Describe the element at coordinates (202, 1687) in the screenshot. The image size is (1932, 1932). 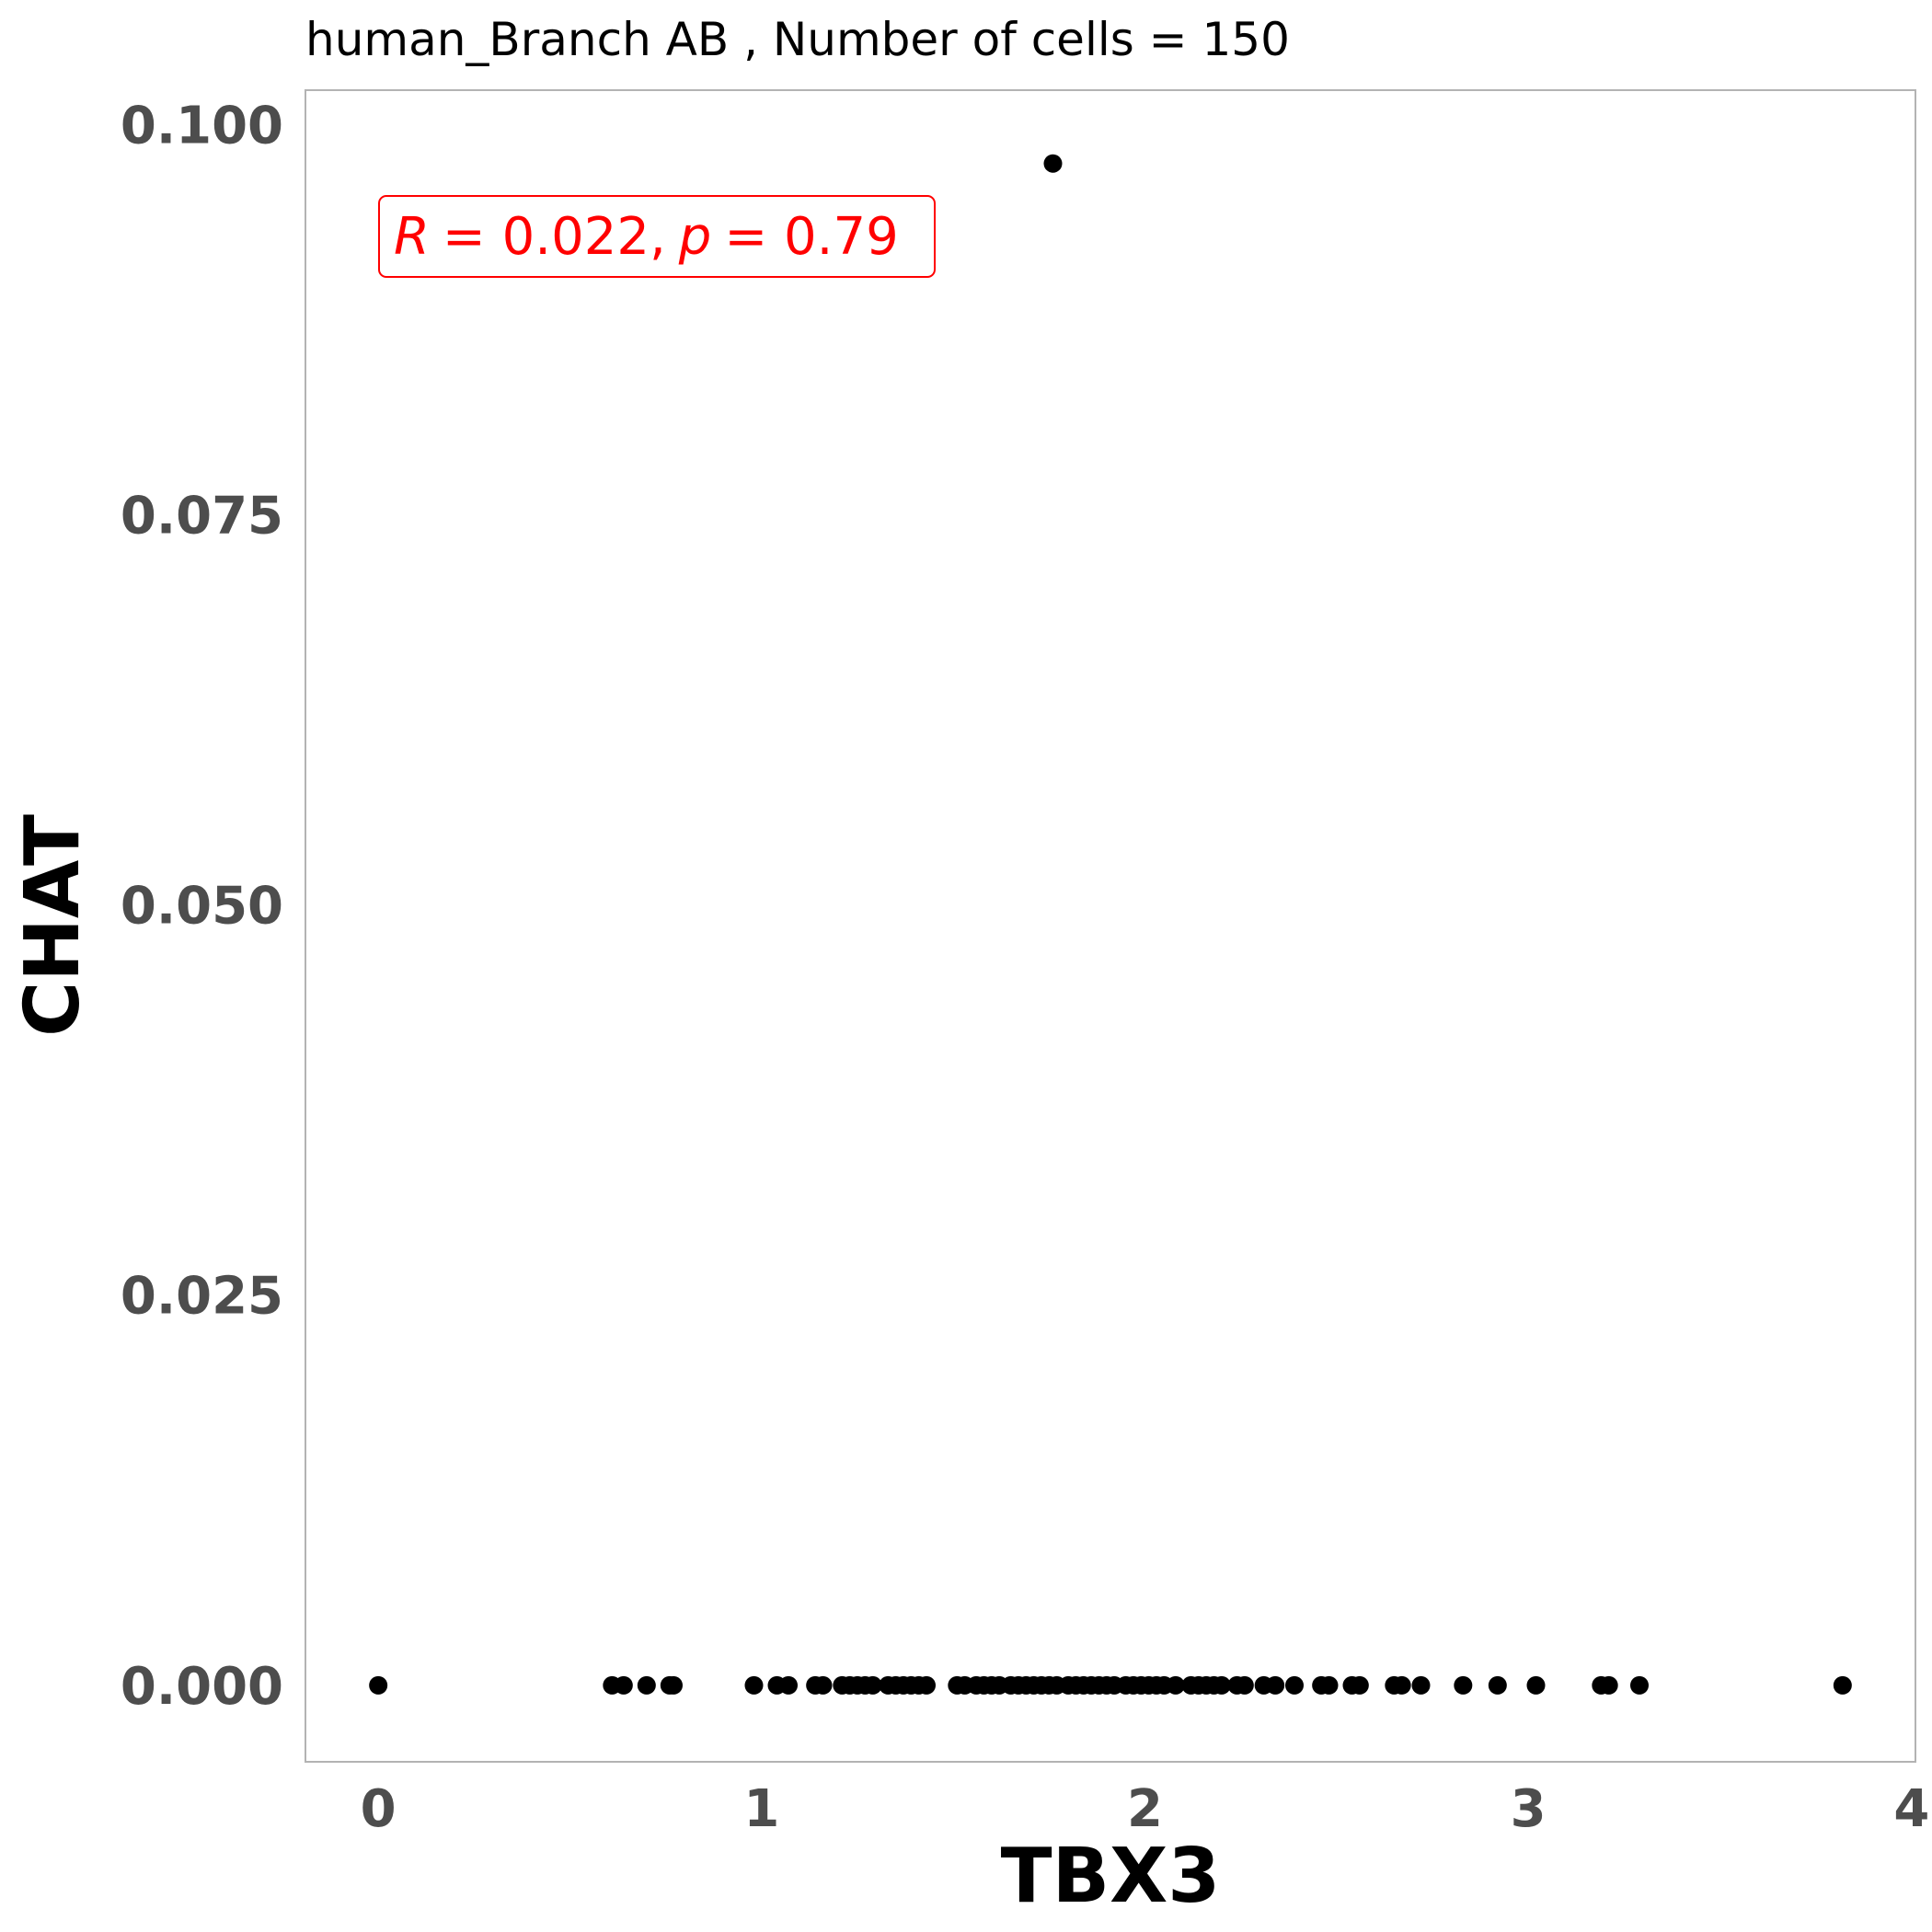
I see `y-tick-label: 0.000` at that location.